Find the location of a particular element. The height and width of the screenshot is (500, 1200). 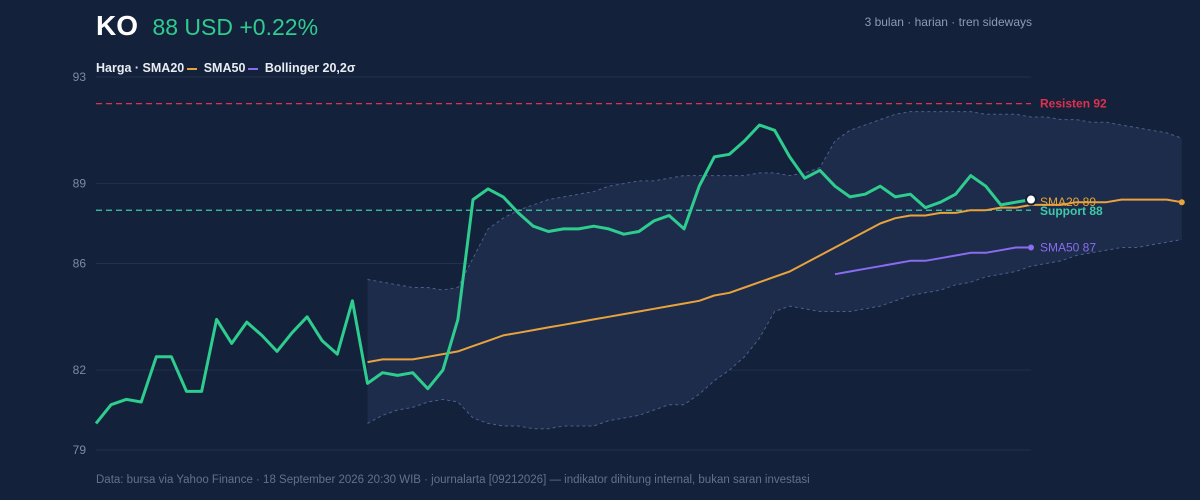

chart-legend: Harga · SMA20 SMA50 Bollinger 20,2σ is located at coordinates (225, 68).